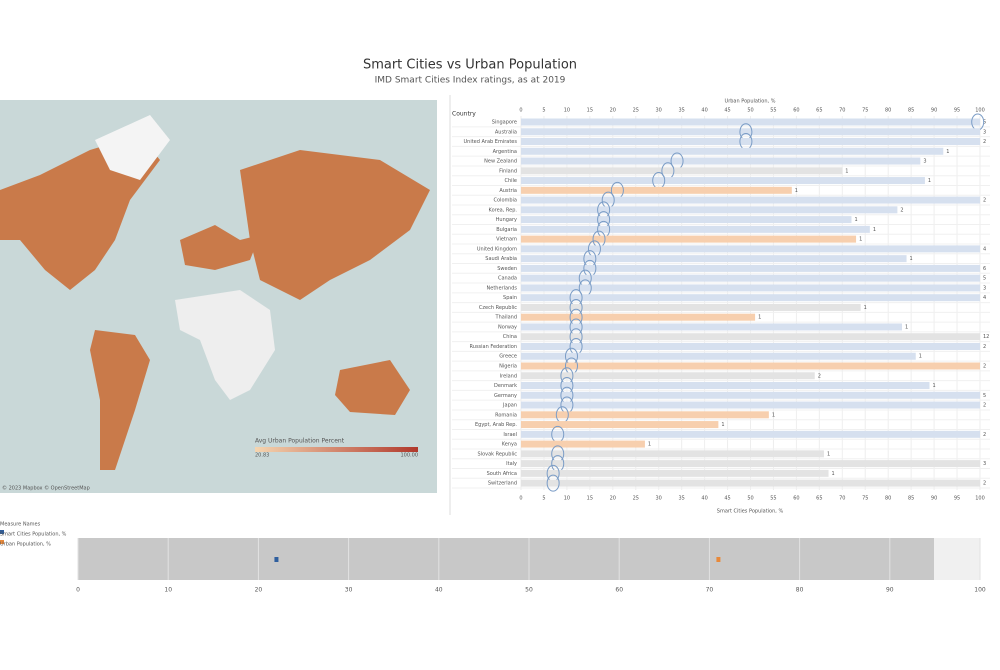 This screenshot has width=1000, height=670. What do you see at coordinates (613, 499) in the screenshot?
I see `x-tick-label-bottom: 20` at bounding box center [613, 499].